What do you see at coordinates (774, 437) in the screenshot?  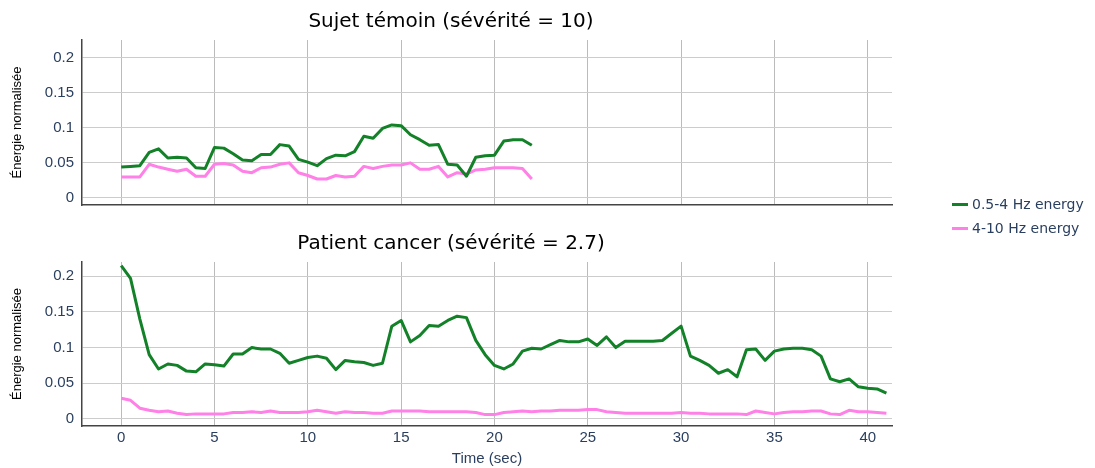 I see `x-tick-label: 35` at bounding box center [774, 437].